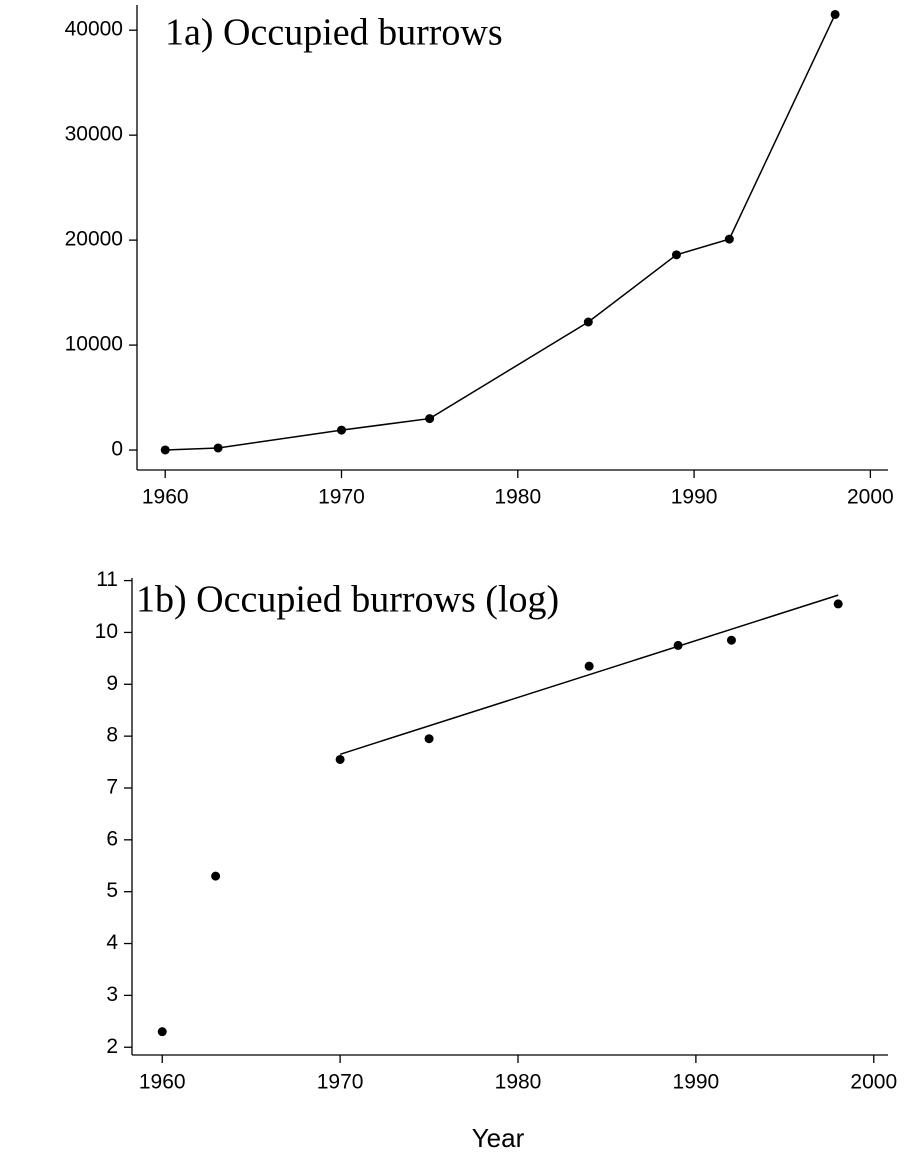 Image resolution: width=918 pixels, height=1165 pixels. Describe the element at coordinates (589, 674) in the screenshot. I see `trend-line` at that location.